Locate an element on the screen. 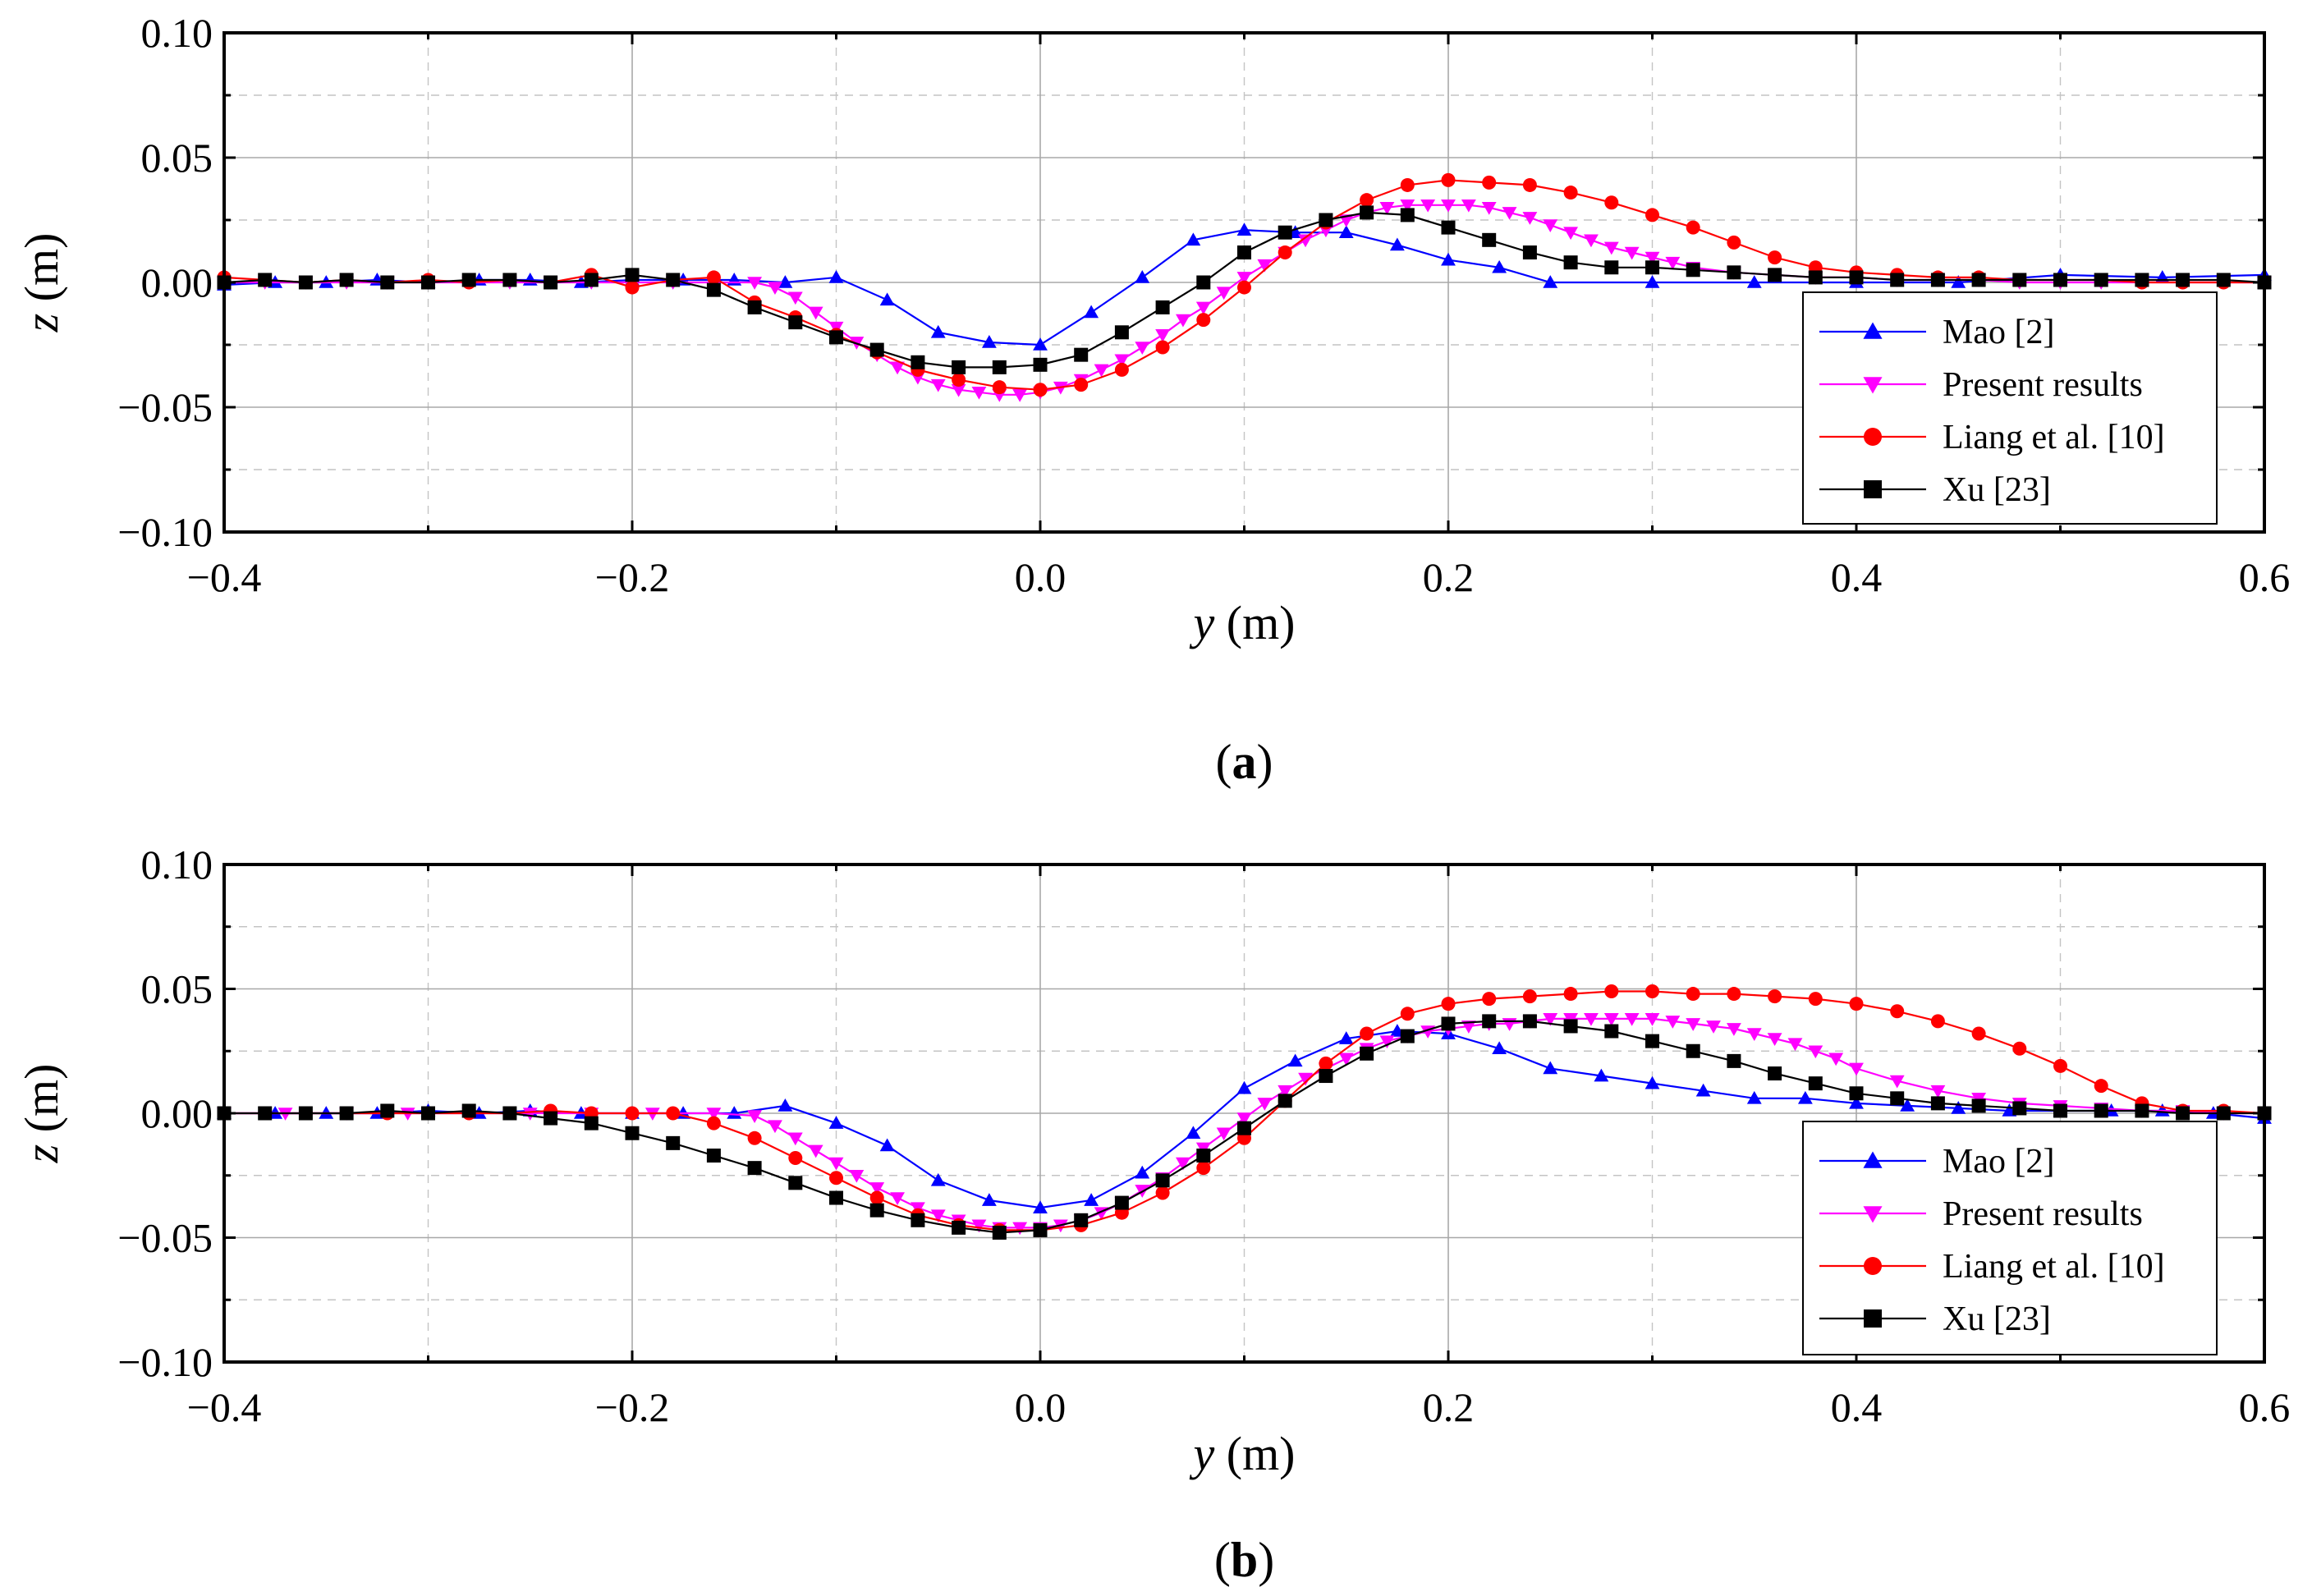 The width and height of the screenshot is (2312, 1596). y-tick-label: 0.10 is located at coordinates (177, 864).